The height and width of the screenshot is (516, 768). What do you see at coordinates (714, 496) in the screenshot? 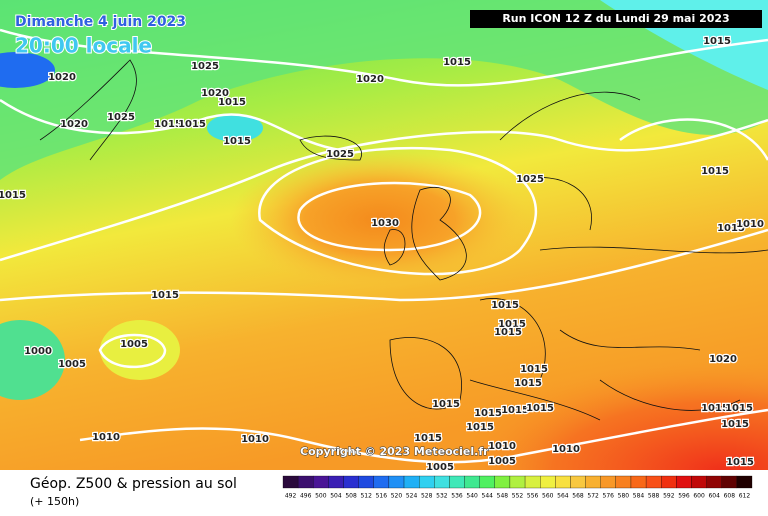
I see `legend-label: 604` at bounding box center [714, 496].